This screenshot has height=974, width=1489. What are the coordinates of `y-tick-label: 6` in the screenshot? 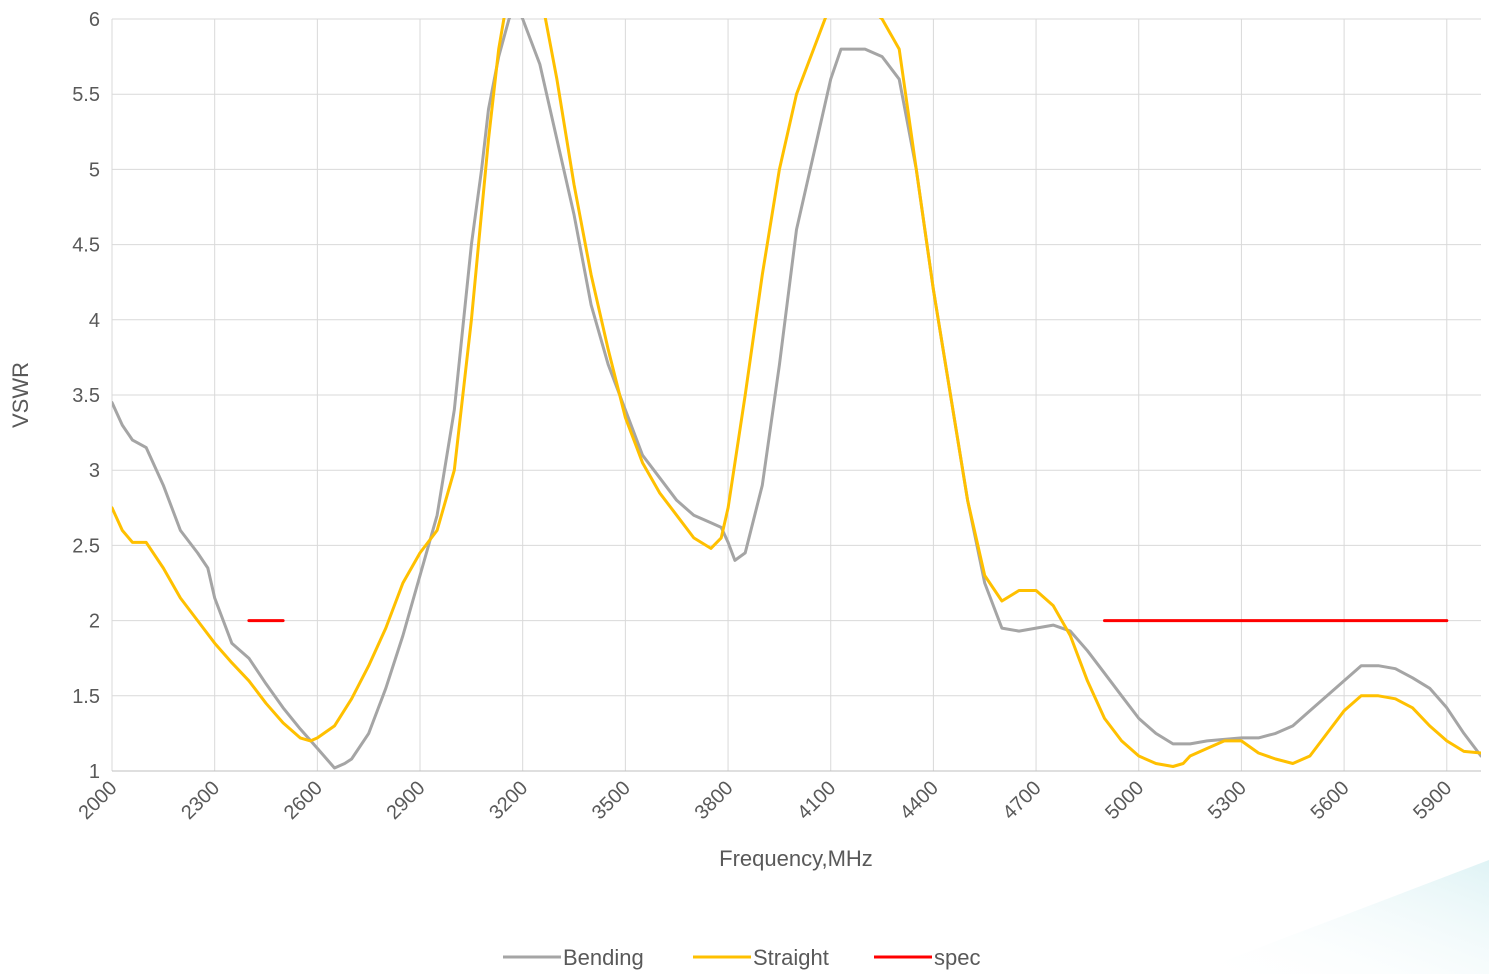 It's located at (94, 20).